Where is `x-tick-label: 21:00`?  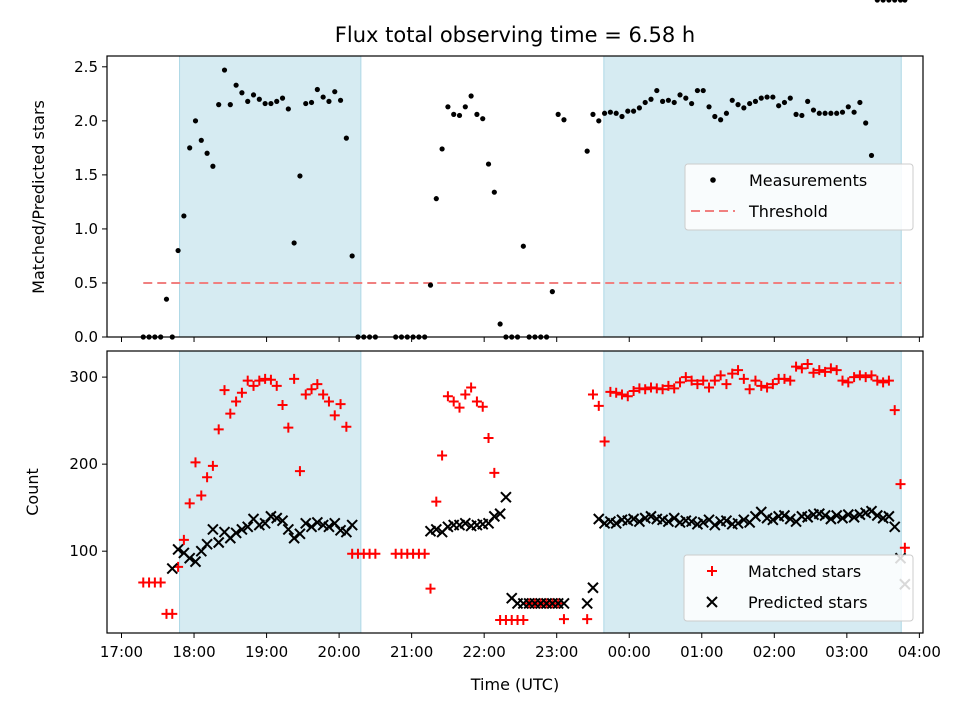
x-tick-label: 21:00 is located at coordinates (411, 652).